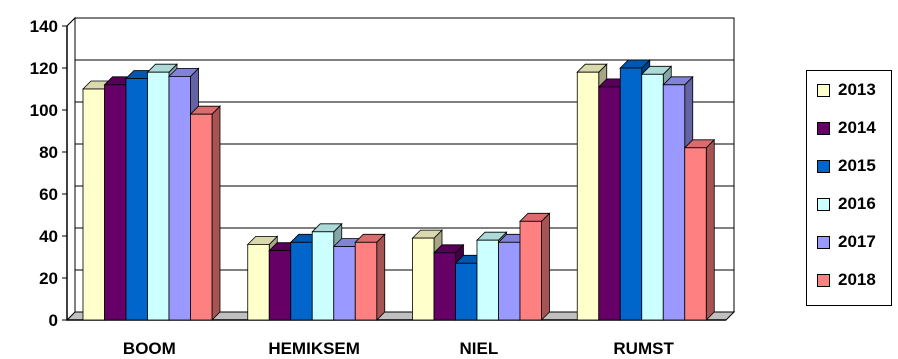 The image size is (898, 359). What do you see at coordinates (71, 169) in the screenshot?
I see `plot-side-wall` at bounding box center [71, 169].